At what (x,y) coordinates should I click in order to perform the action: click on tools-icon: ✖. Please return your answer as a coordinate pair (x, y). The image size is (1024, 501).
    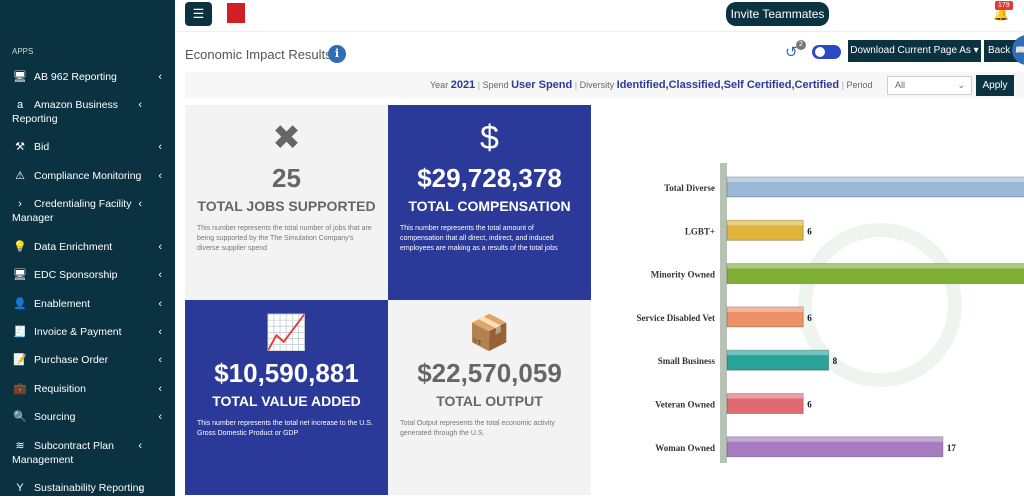
    Looking at the image, I should click on (286, 138).